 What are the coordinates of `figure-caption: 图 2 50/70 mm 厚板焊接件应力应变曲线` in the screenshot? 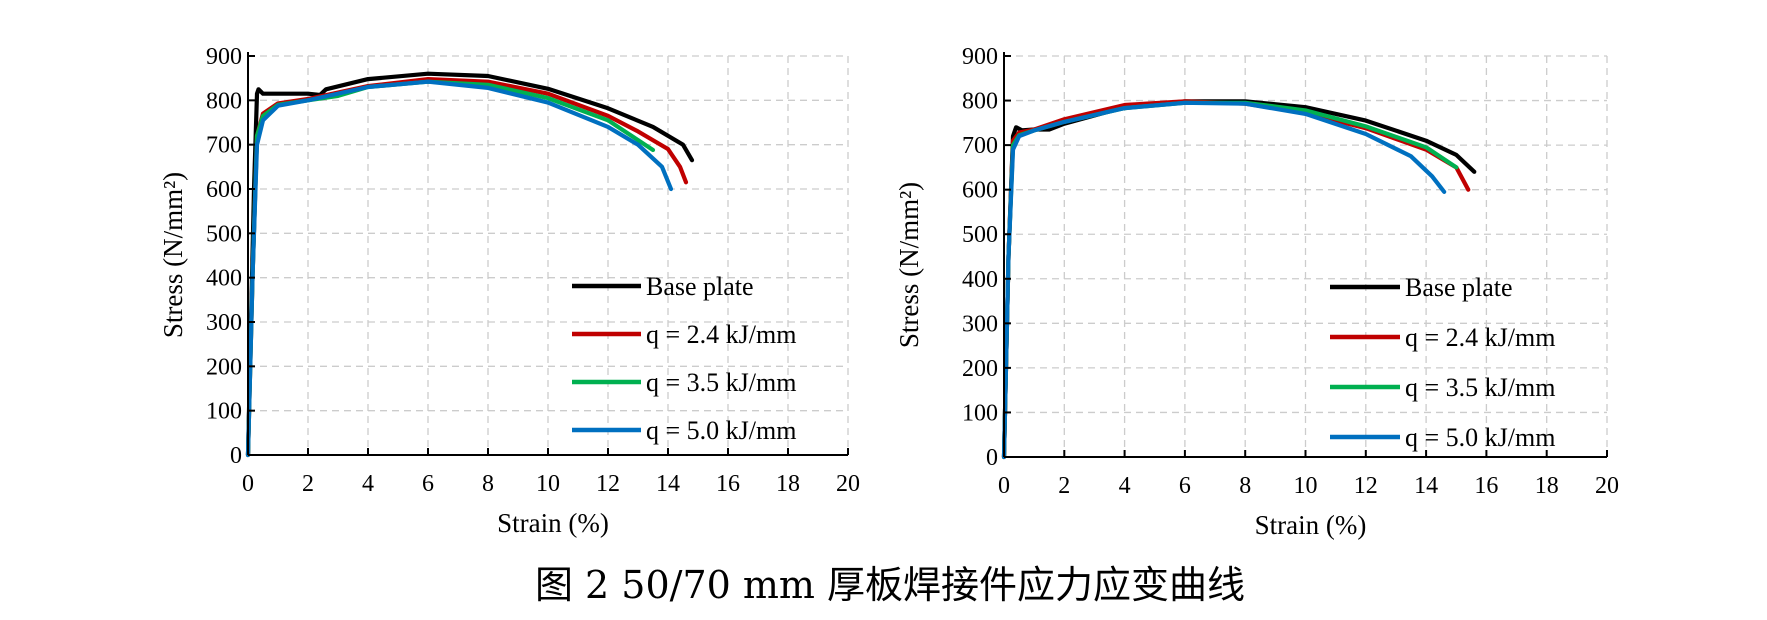 It's located at (890, 585).